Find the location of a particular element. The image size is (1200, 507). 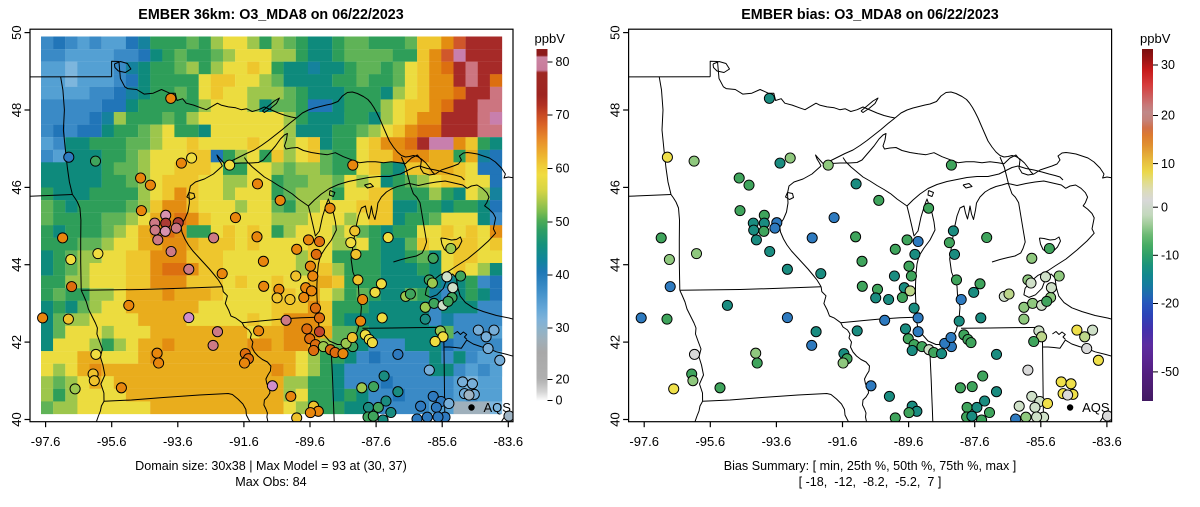

svg-text:EMBER bias: O3_MDA8 on 06/22/2: EMBER bias: O3_MDA8 on 06/22/2023 is located at coordinates (869, 15).